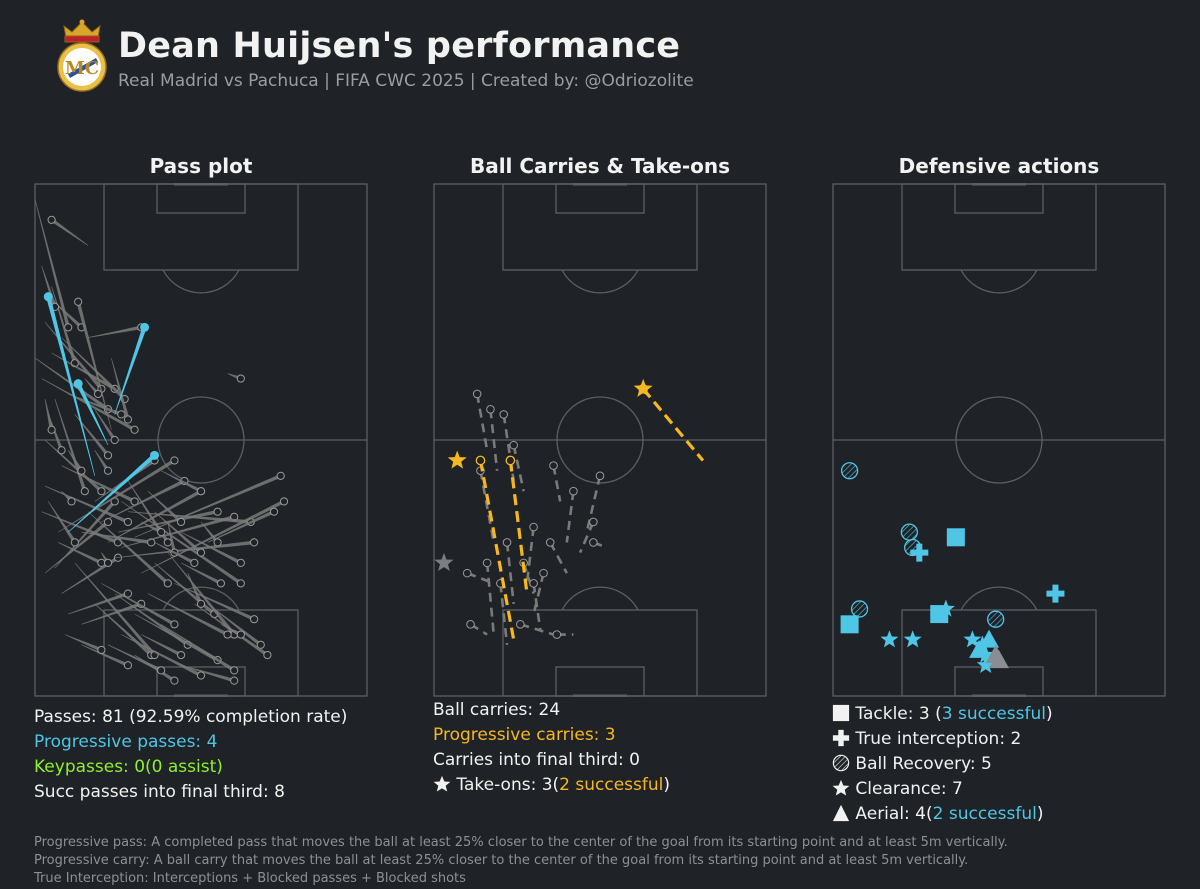  What do you see at coordinates (201, 281) in the screenshot?
I see `top-penalty-arc` at bounding box center [201, 281].